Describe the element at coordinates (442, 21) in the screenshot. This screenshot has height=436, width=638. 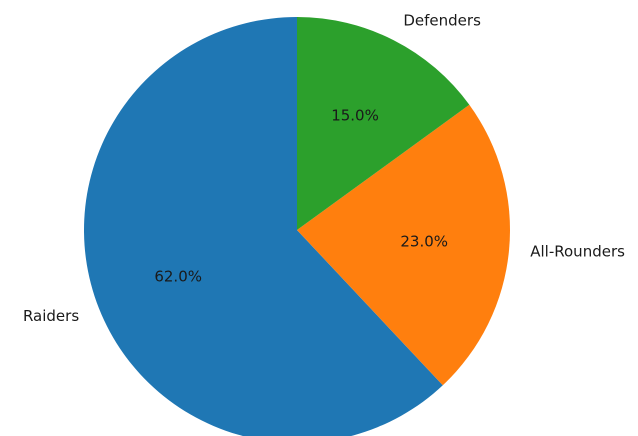
I see `pie-category-label: Defenders` at that location.